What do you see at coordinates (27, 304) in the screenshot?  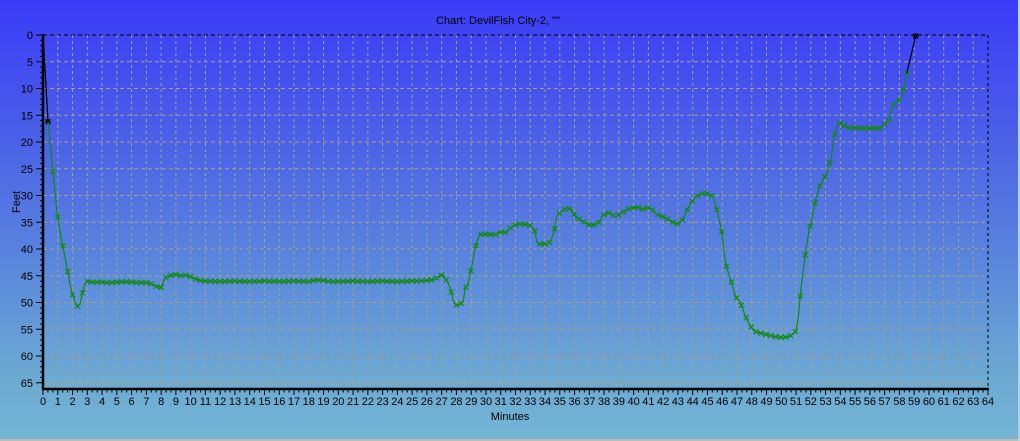 I see `y-tick-label: 50` at bounding box center [27, 304].